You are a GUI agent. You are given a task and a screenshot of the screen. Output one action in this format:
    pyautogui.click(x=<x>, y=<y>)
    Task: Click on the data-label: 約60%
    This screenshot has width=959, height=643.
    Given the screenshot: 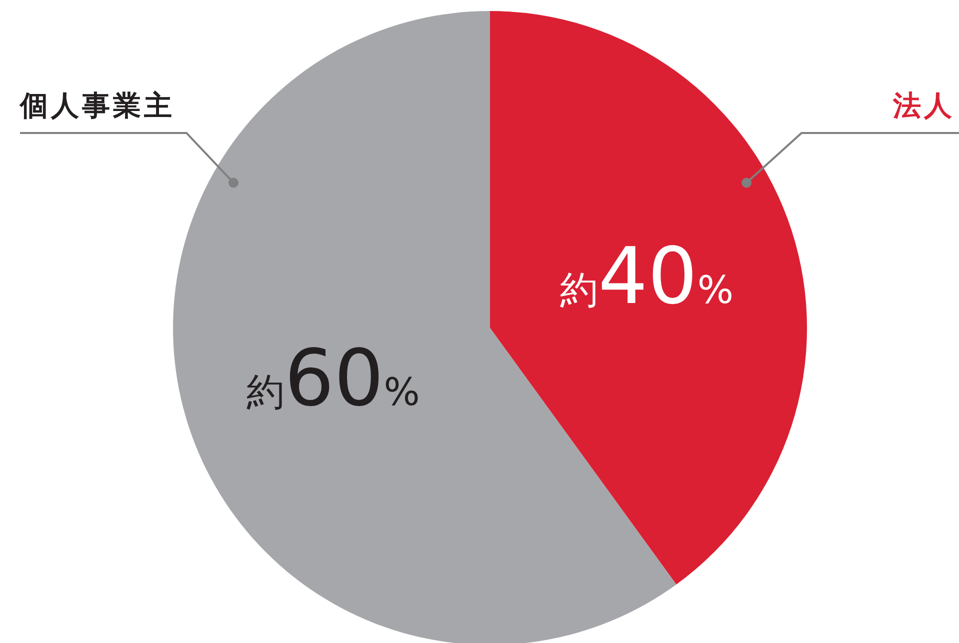 What is the action you would take?
    pyautogui.click(x=333, y=379)
    